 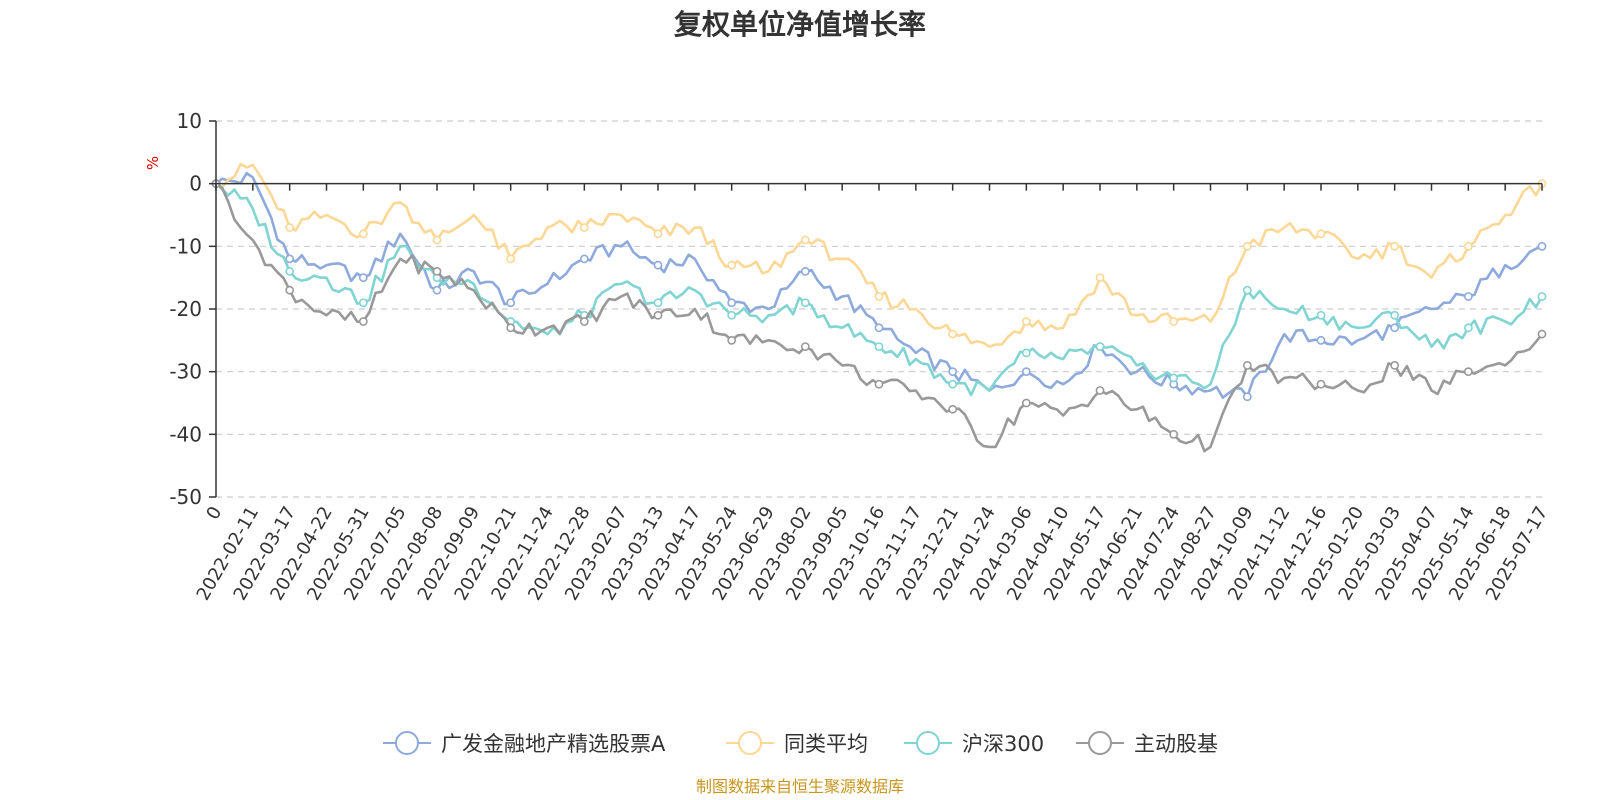 I want to click on chart-title: 复权单位净值增长率, so click(x=800, y=24).